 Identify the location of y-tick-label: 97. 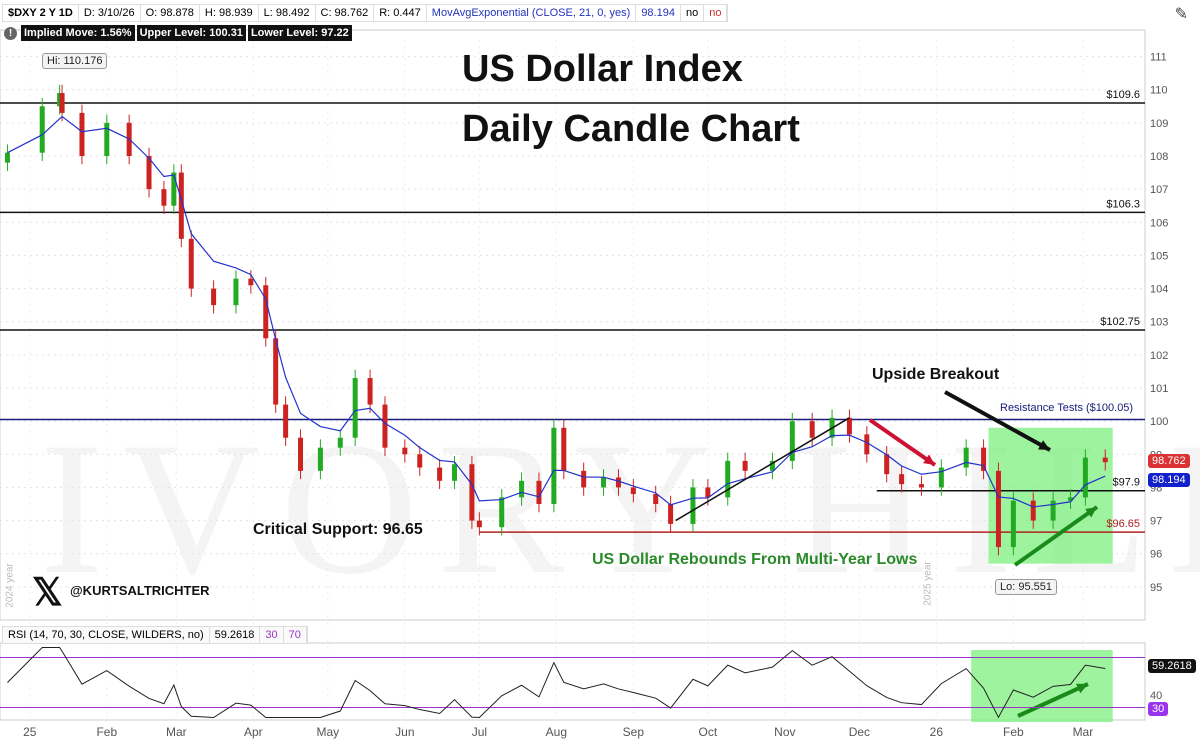
(1156, 522).